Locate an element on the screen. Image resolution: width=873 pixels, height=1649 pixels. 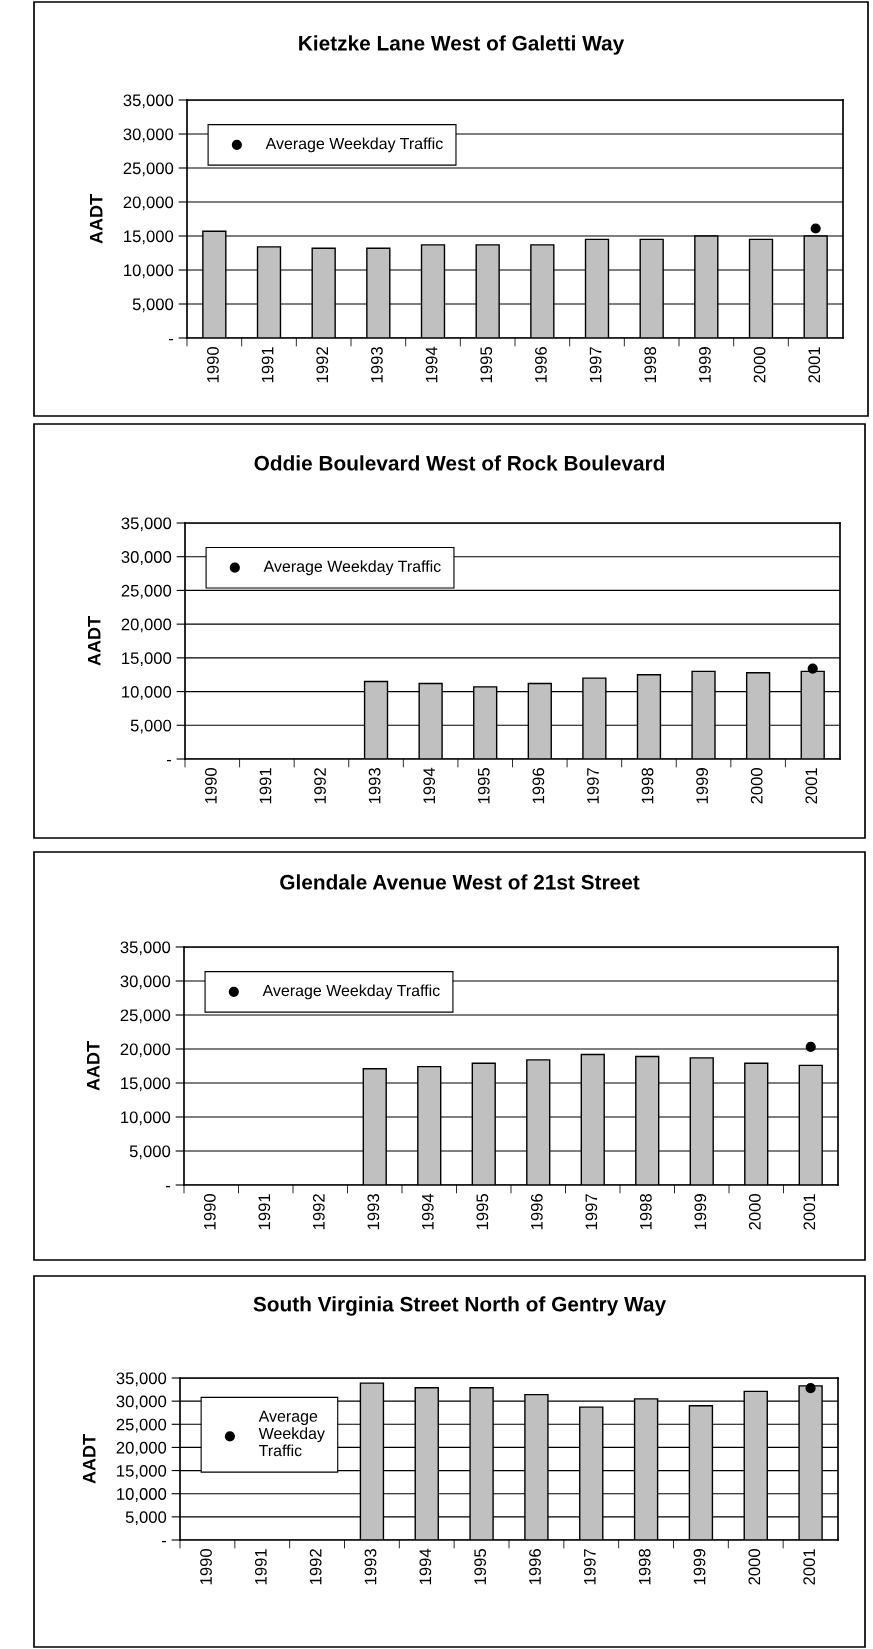
chart-title: Oddie Boulevard West of Rock Boulevard is located at coordinates (459, 463).